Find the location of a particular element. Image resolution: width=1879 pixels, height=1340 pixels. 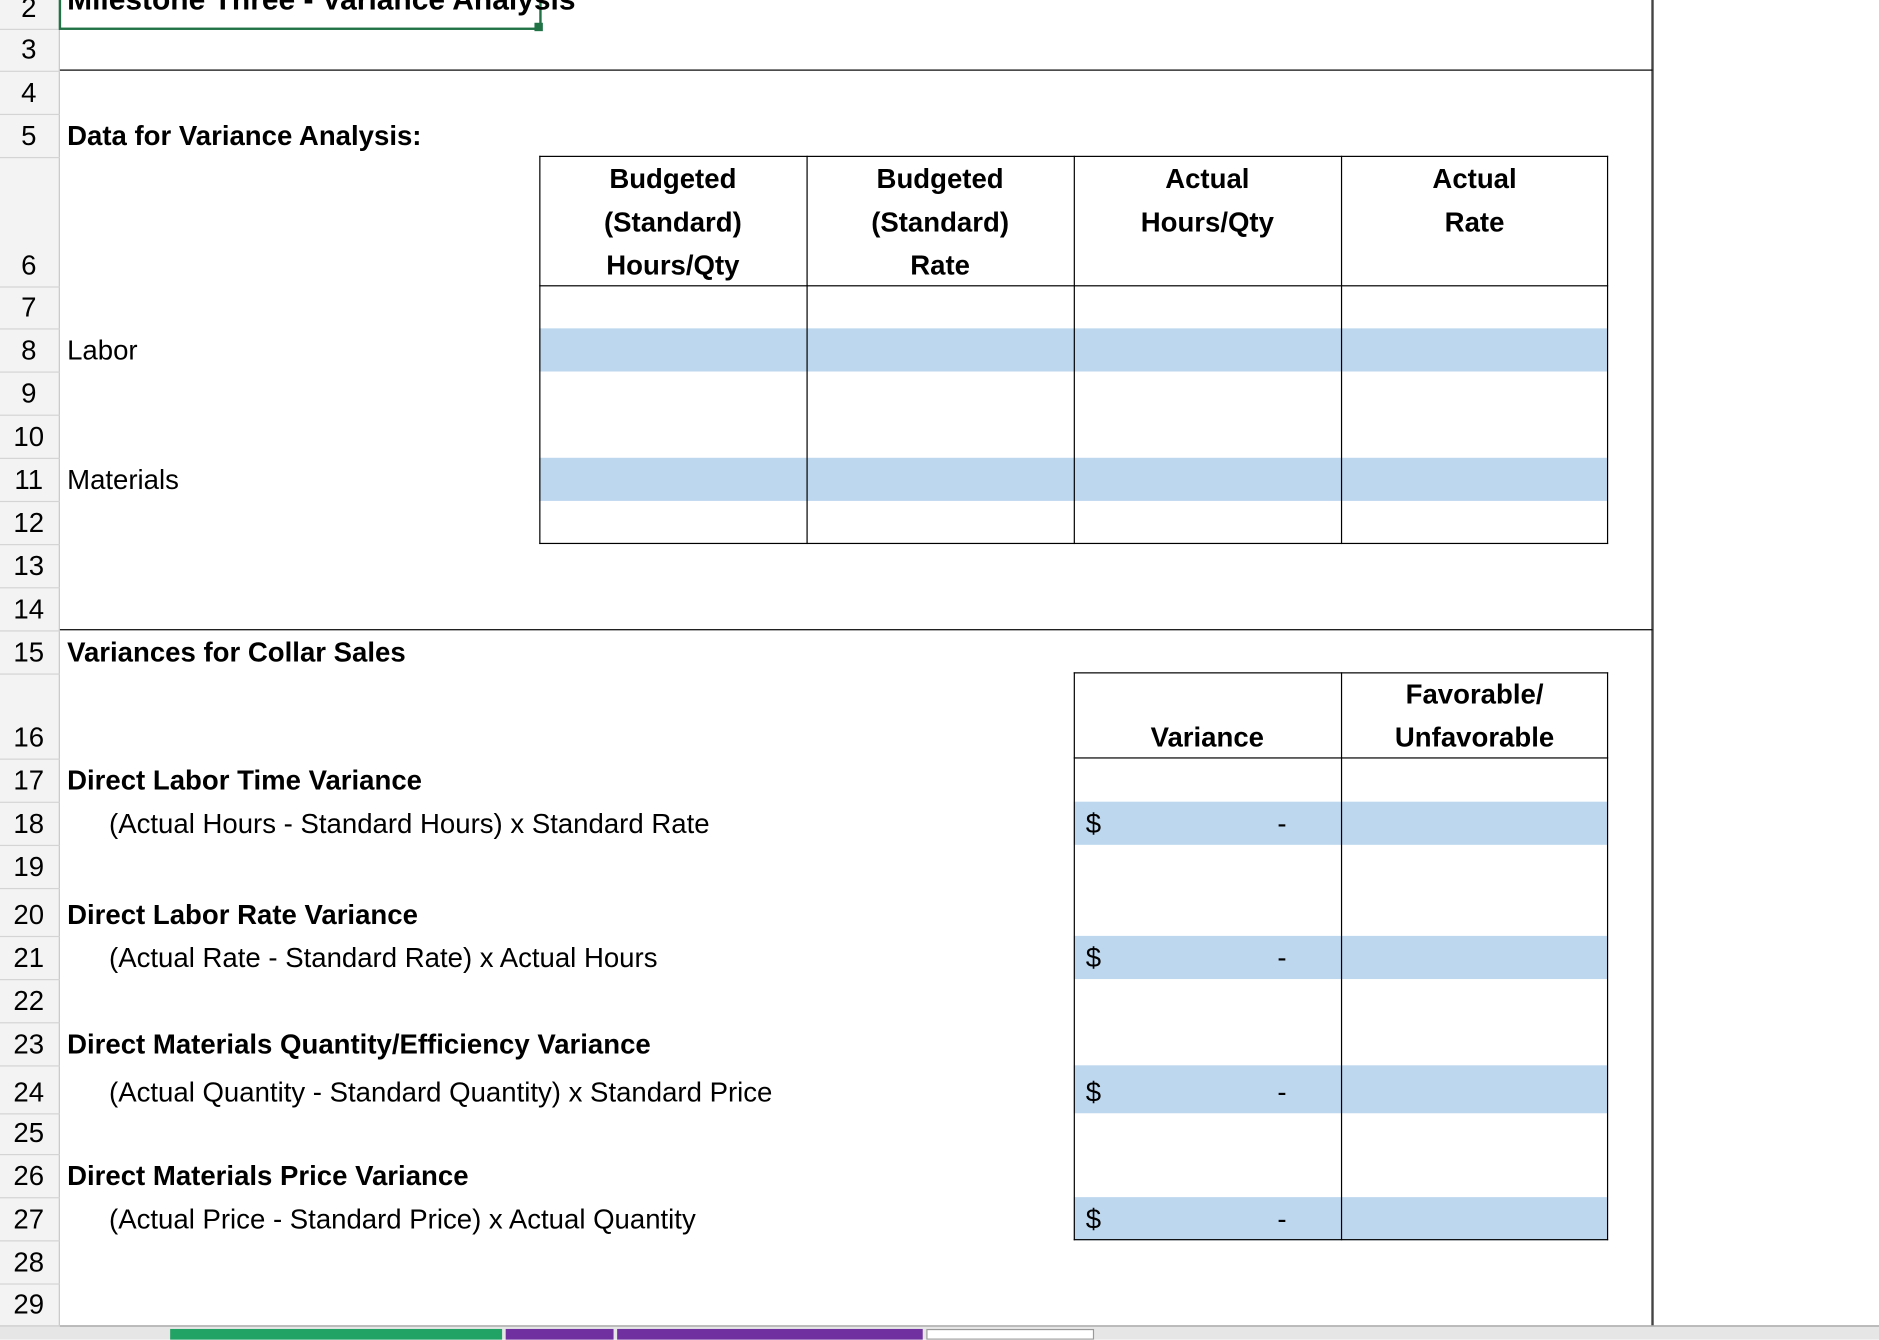

row-number: 5 is located at coordinates (29, 135).